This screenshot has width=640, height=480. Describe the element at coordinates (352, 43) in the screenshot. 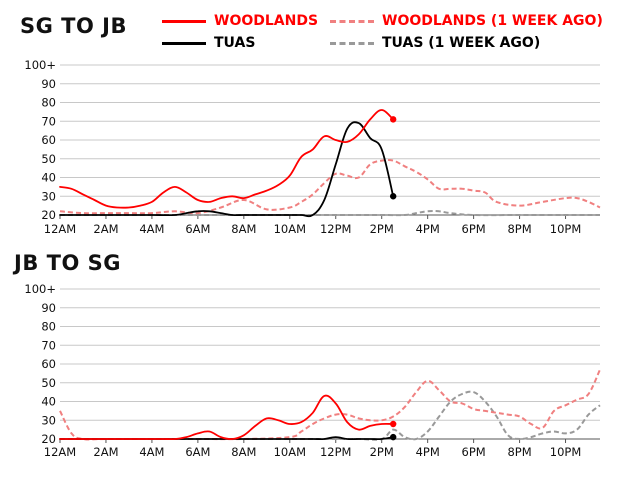

I see `legend-swatch-tuas-1-week-ago` at that location.